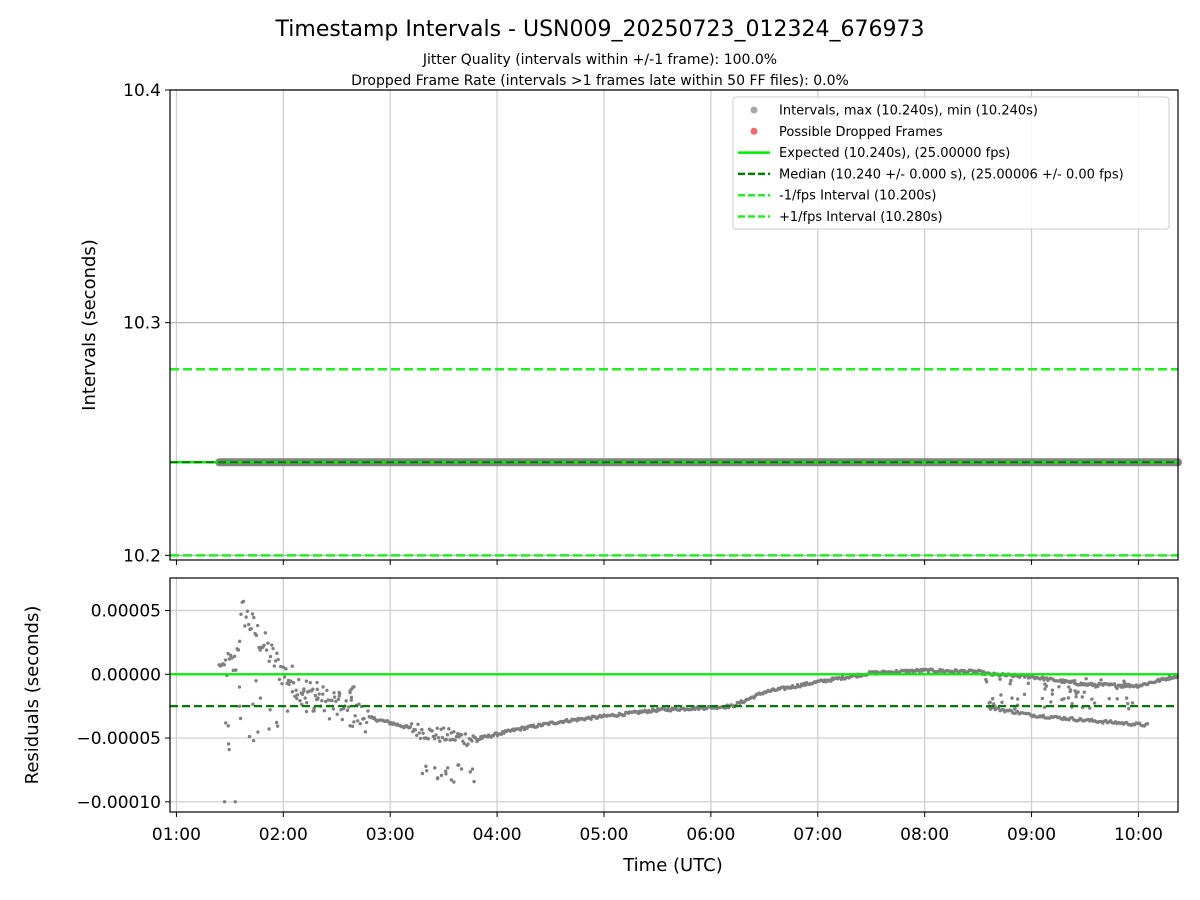 Image resolution: width=1200 pixels, height=900 pixels. What do you see at coordinates (126, 675) in the screenshot?
I see `residuals-ytick-label: 0.00000` at bounding box center [126, 675].